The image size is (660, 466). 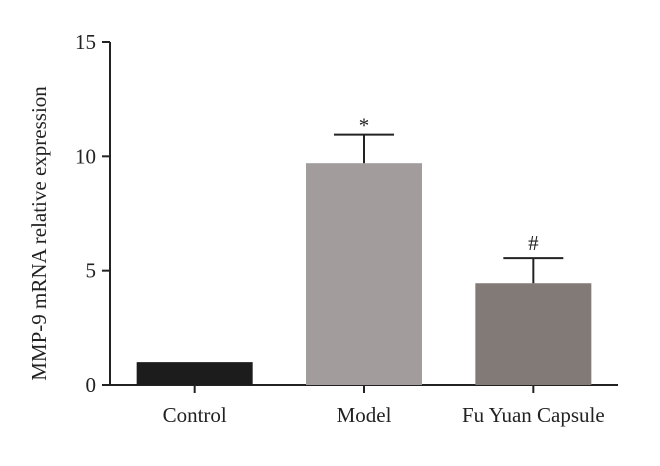 What do you see at coordinates (194, 373) in the screenshot?
I see `bar-control` at bounding box center [194, 373].